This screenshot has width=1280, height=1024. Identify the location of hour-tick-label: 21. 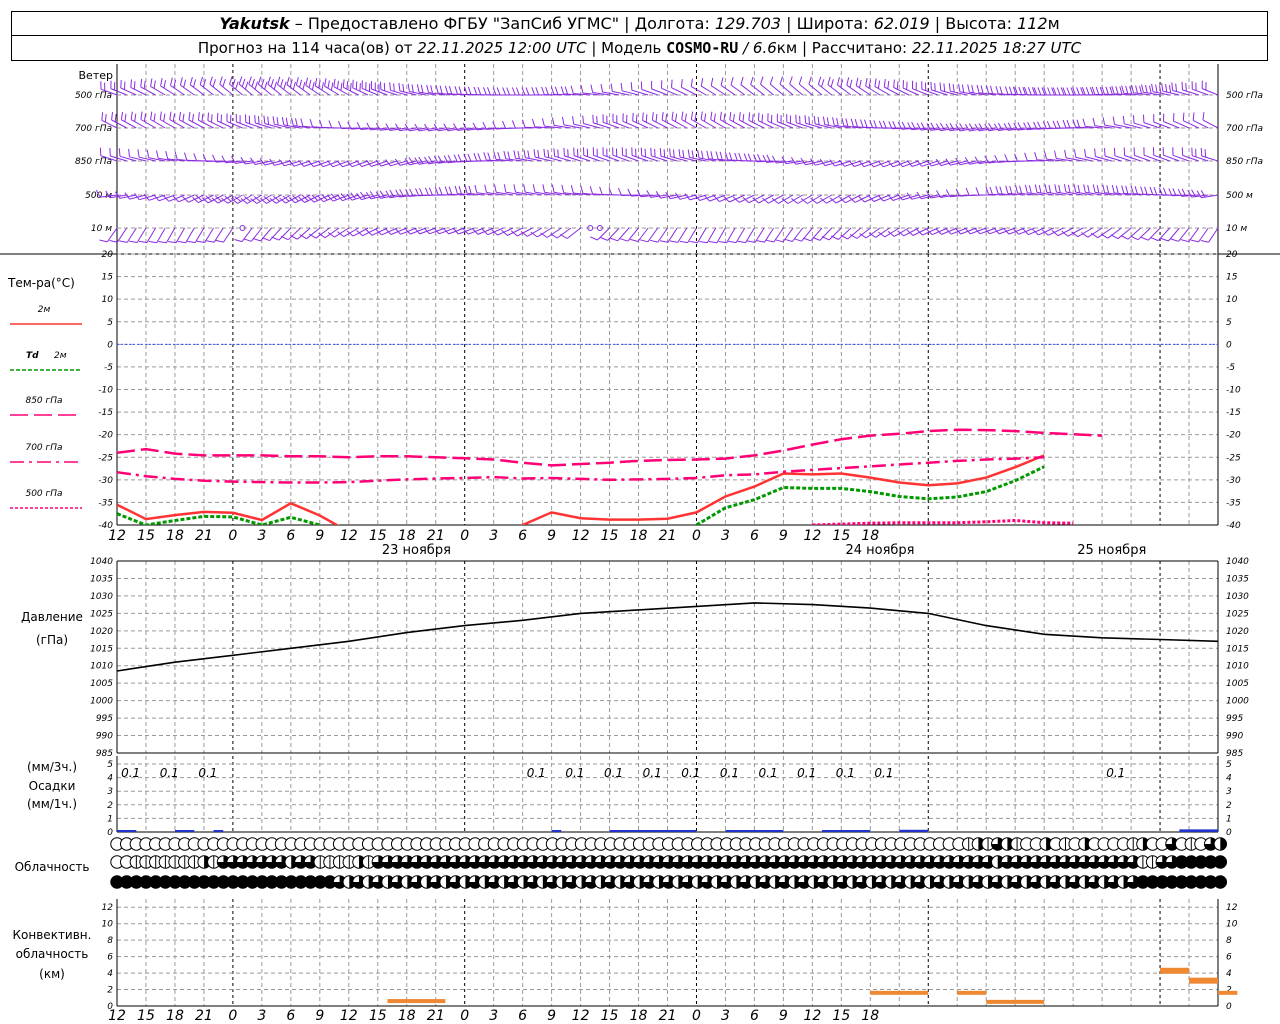
(668, 536).